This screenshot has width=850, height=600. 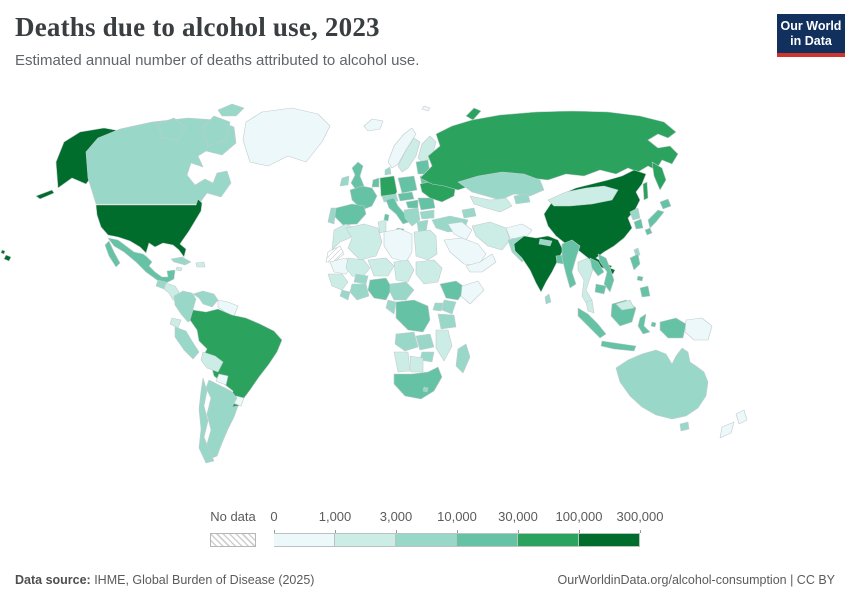 I want to click on country-borneo-malaysia, so click(x=625, y=305).